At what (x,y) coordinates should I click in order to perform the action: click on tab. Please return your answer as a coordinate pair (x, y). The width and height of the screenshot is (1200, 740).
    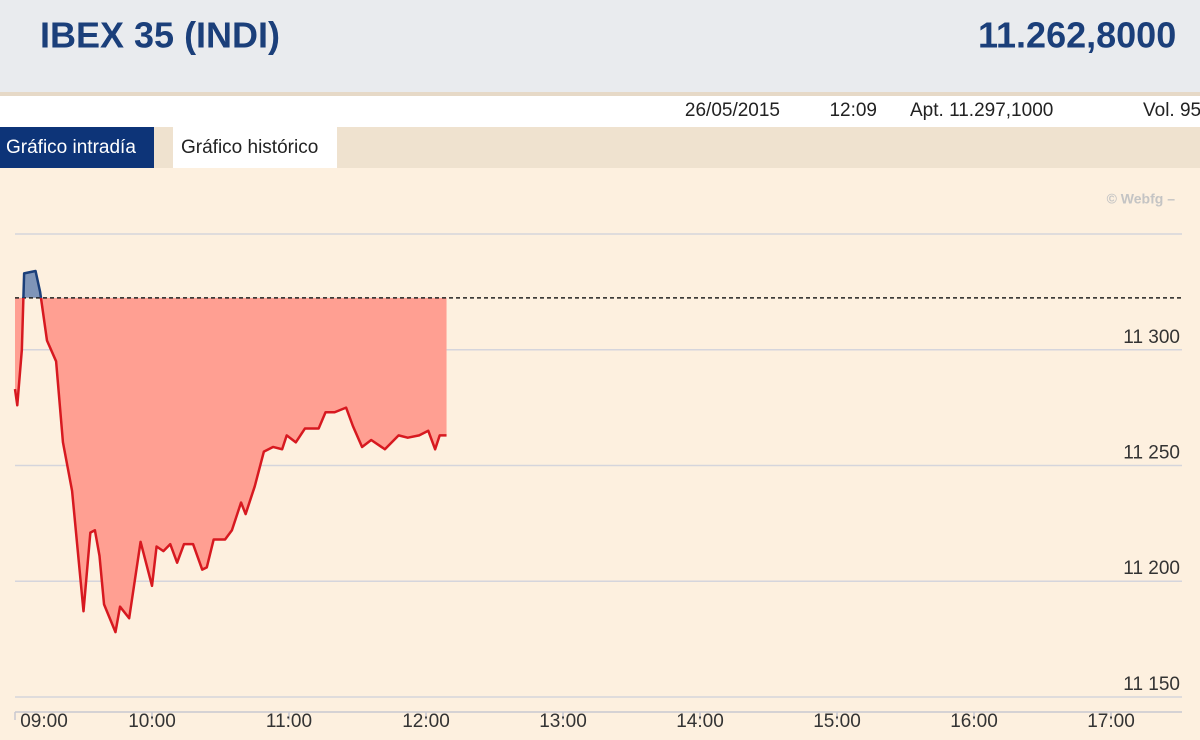
    Looking at the image, I should click on (255, 147).